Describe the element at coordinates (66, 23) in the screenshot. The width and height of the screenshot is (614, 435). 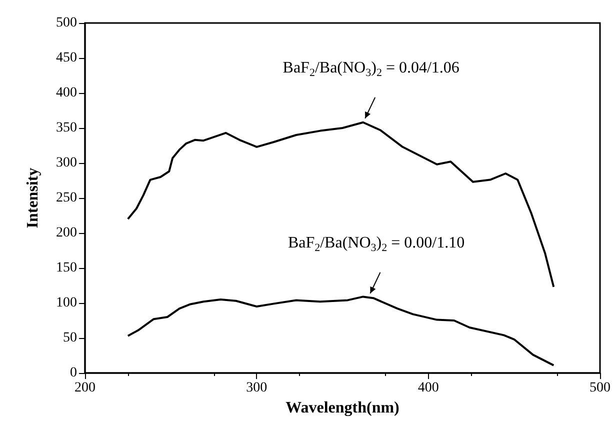
I see `y-tick-label: 500` at that location.